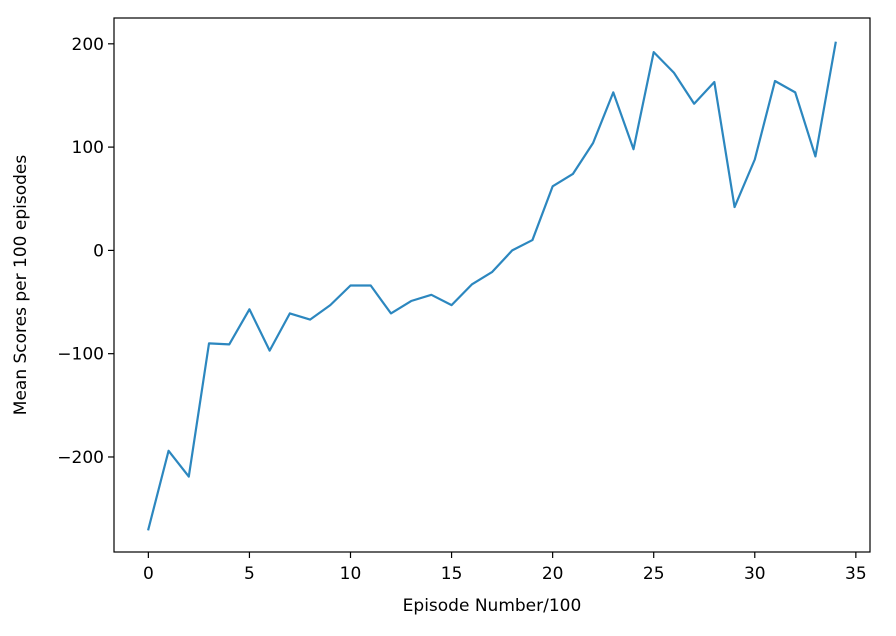  What do you see at coordinates (21, 285) in the screenshot?
I see `y-axis-label: Mean Scores per 100 episodes` at bounding box center [21, 285].